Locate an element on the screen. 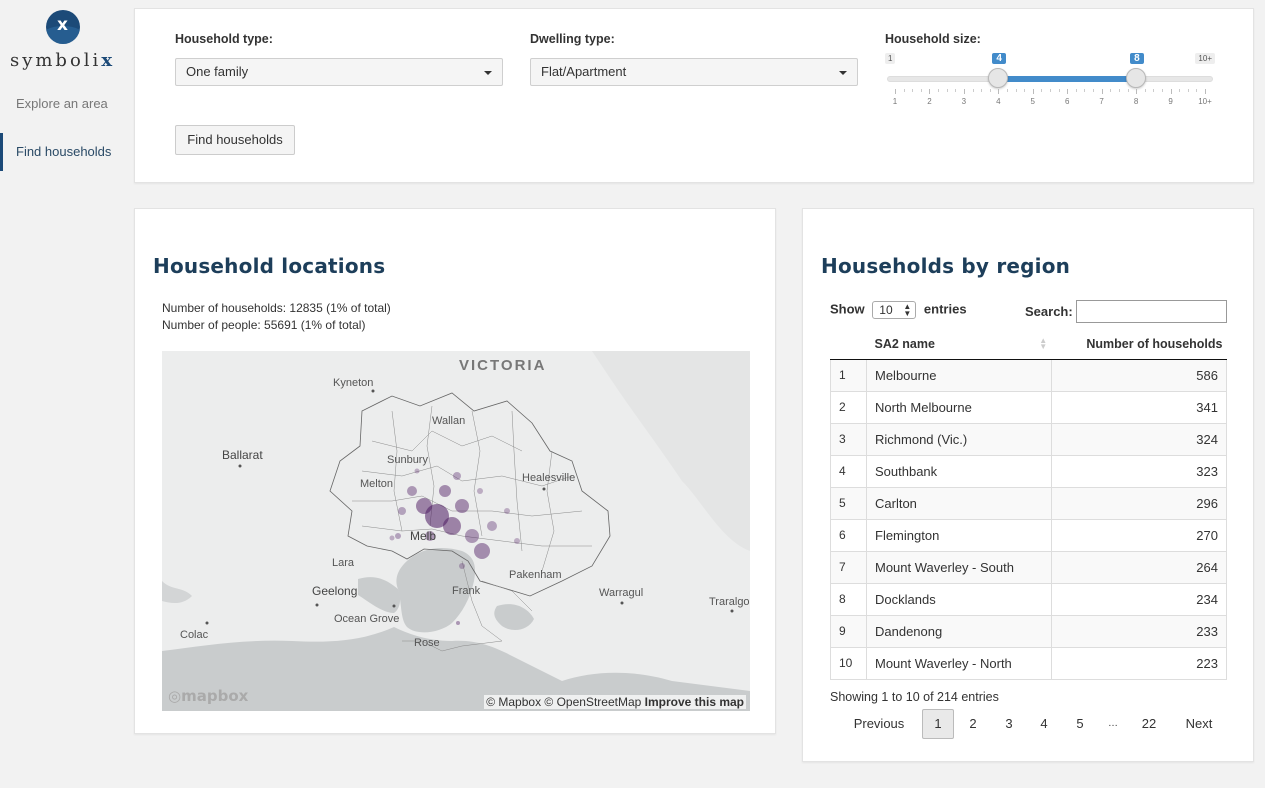 This screenshot has width=1265, height=788. mapbox-logo: ◎mapbox is located at coordinates (208, 696).